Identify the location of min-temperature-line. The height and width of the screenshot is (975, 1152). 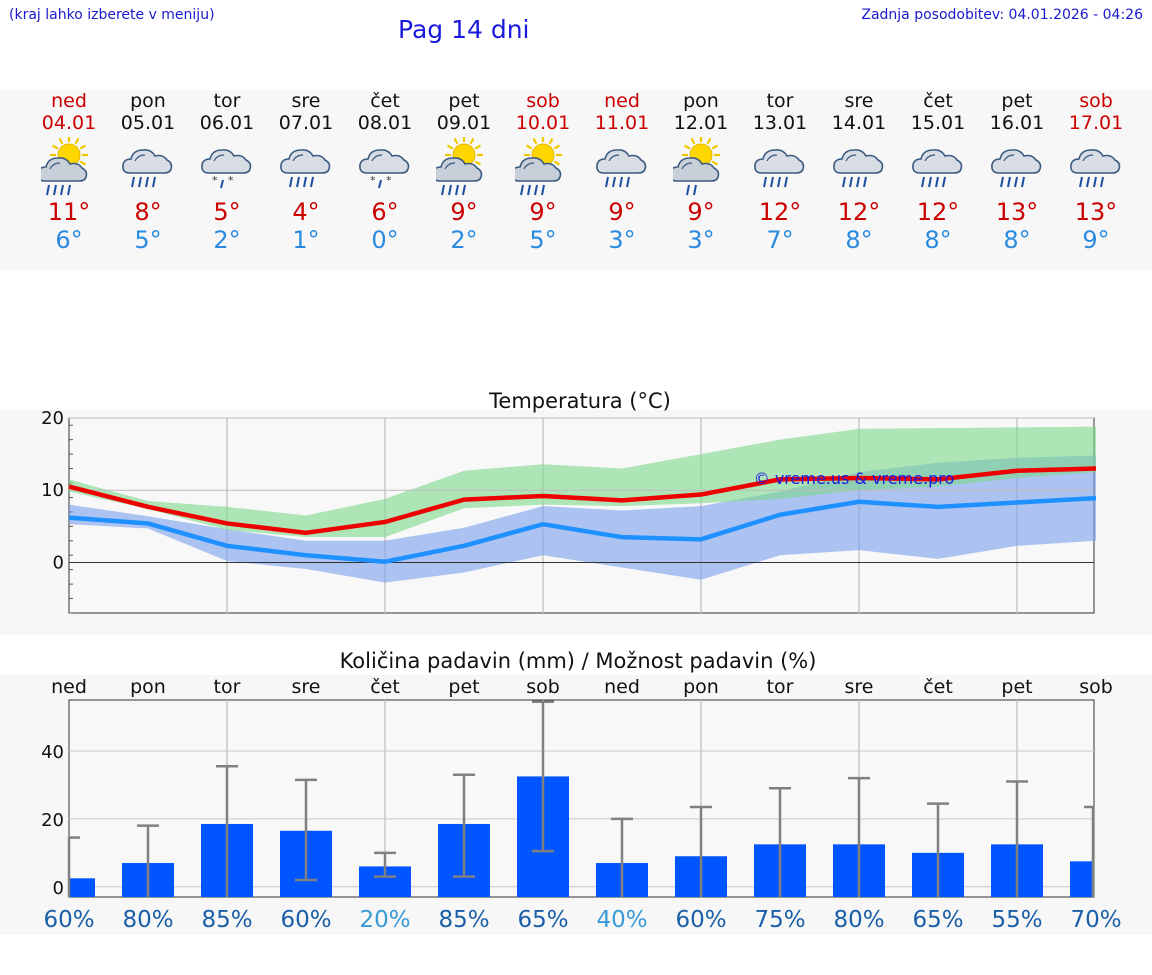
(582, 529).